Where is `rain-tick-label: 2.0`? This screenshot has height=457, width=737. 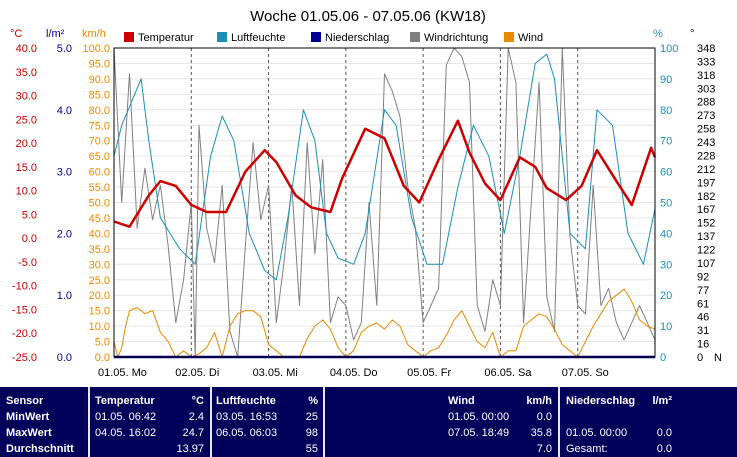
rain-tick-label: 2.0 is located at coordinates (64, 234).